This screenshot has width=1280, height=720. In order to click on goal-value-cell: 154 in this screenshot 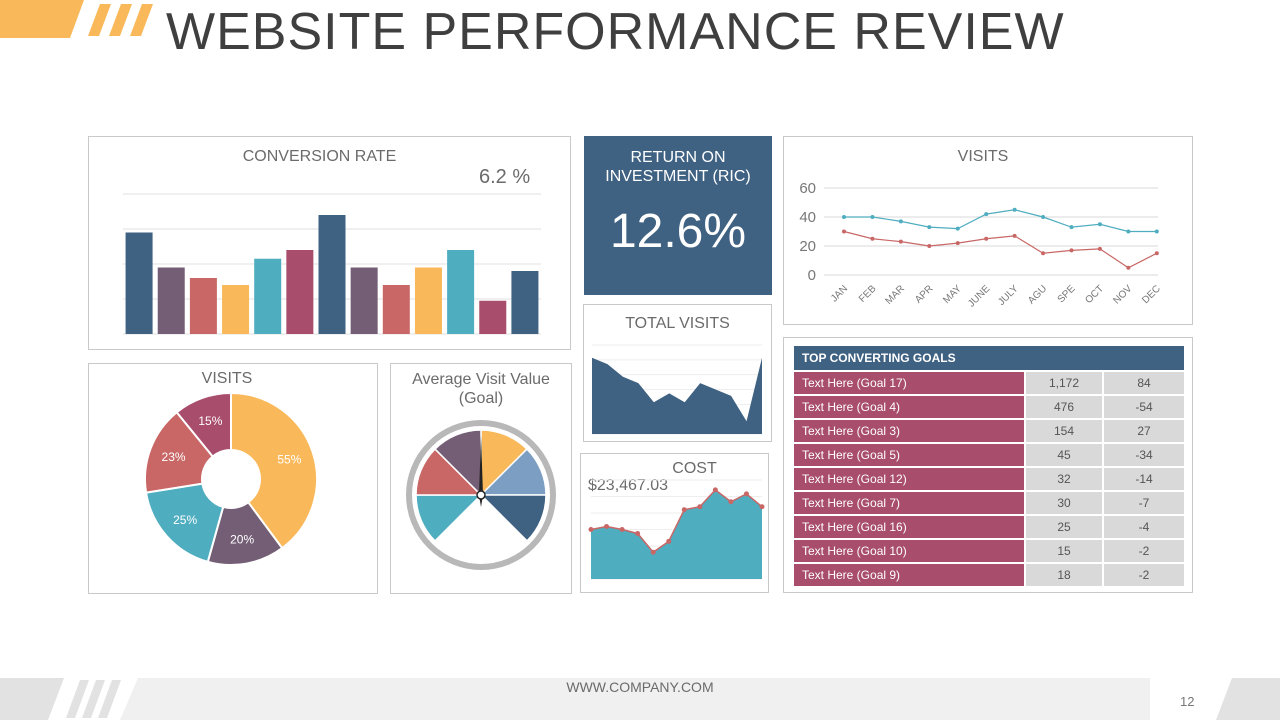, I will do `click(1065, 431)`.